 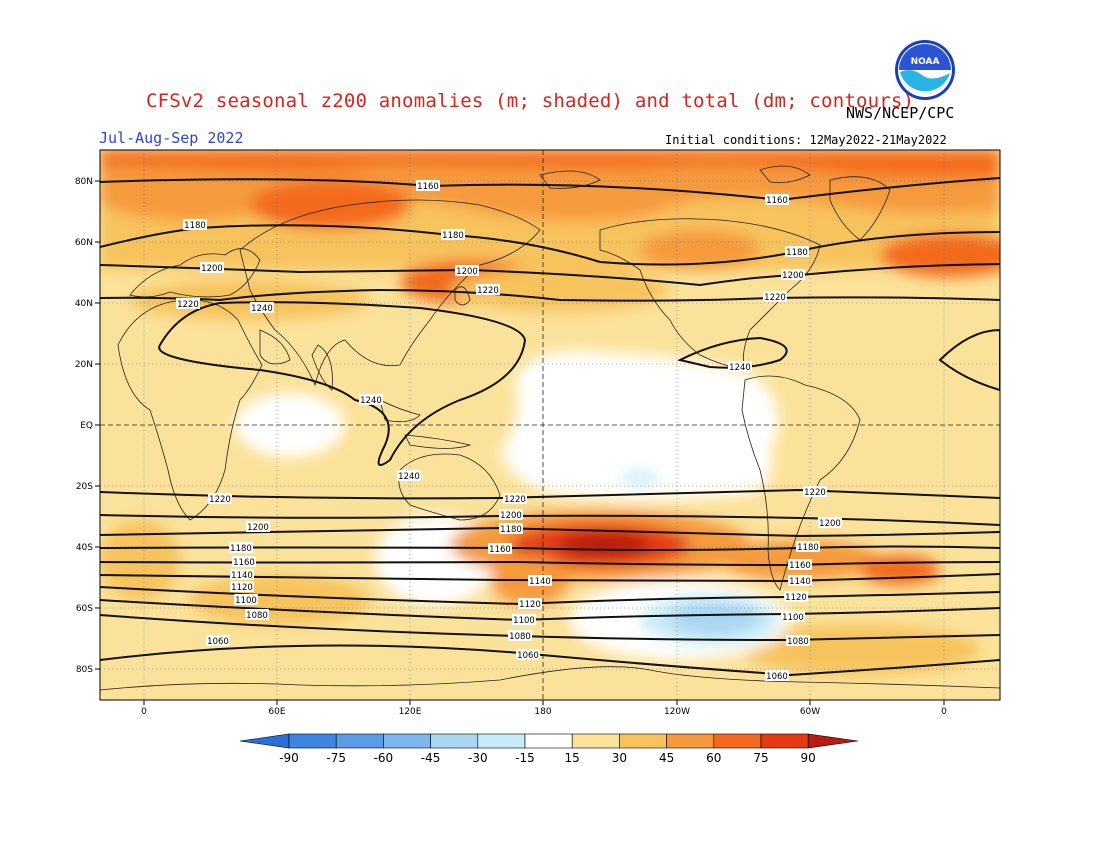 I want to click on colorbar-extend-low, so click(x=264, y=741).